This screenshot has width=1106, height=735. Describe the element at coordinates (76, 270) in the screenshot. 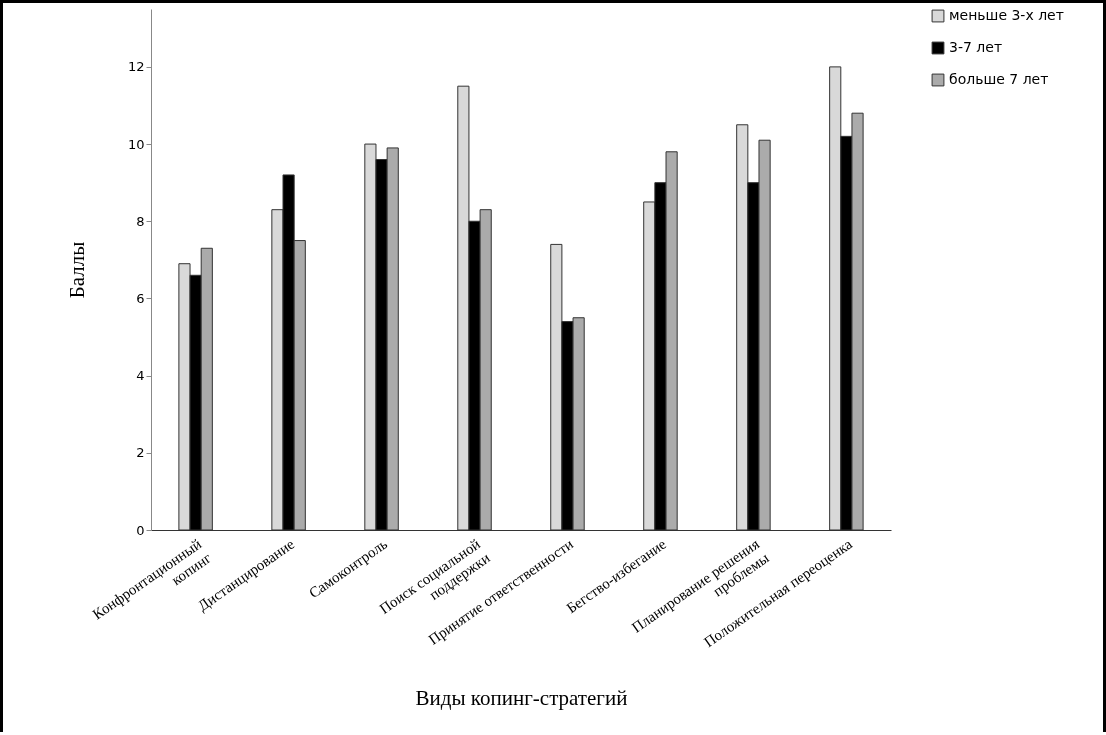

I see `y-axis-title: Баллы` at that location.